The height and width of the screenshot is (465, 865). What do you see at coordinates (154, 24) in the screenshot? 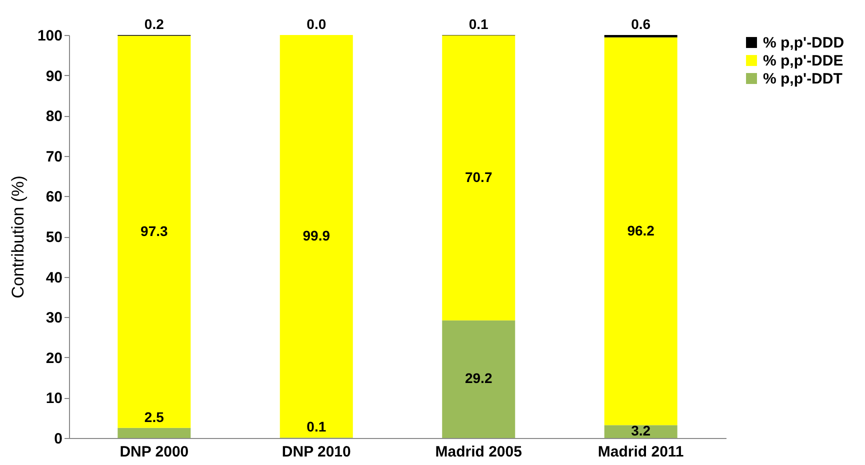
I see `data-label: 0.2` at bounding box center [154, 24].